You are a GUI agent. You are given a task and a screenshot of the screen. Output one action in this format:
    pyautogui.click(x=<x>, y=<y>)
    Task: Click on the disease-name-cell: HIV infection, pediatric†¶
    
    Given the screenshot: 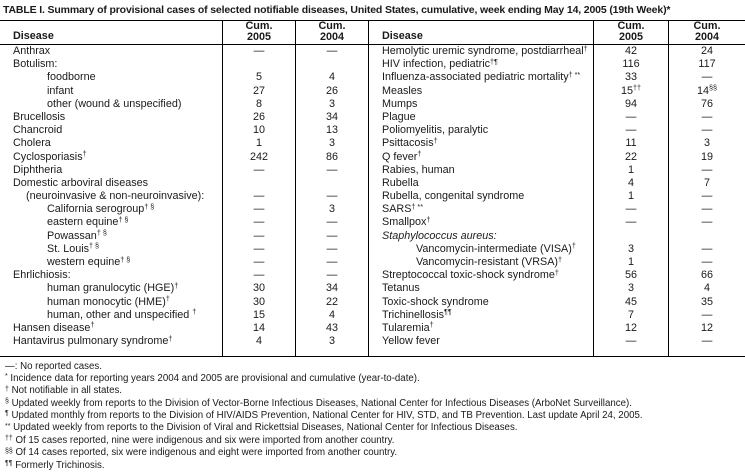 What is the action you would take?
    pyautogui.click(x=480, y=65)
    